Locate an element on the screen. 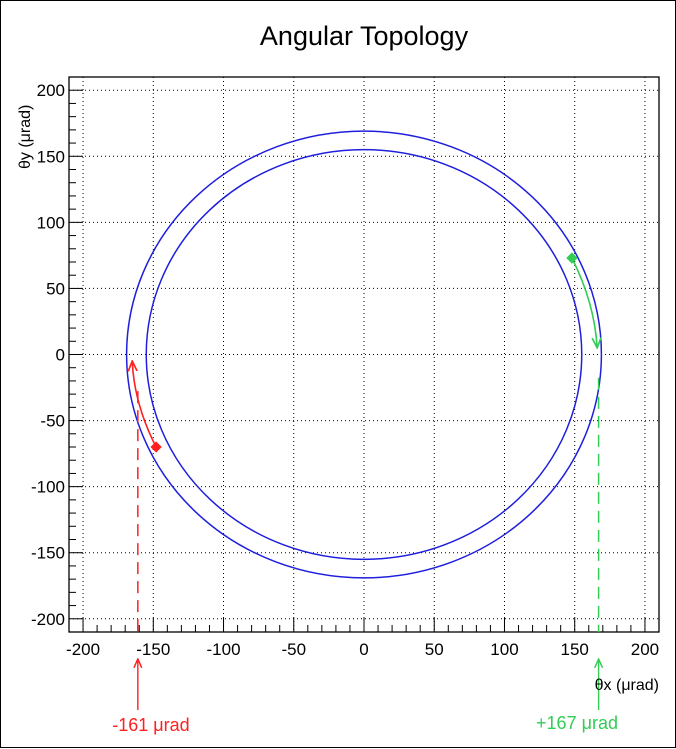 The width and height of the screenshot is (676, 749). x-tick-label: 50 is located at coordinates (434, 649).